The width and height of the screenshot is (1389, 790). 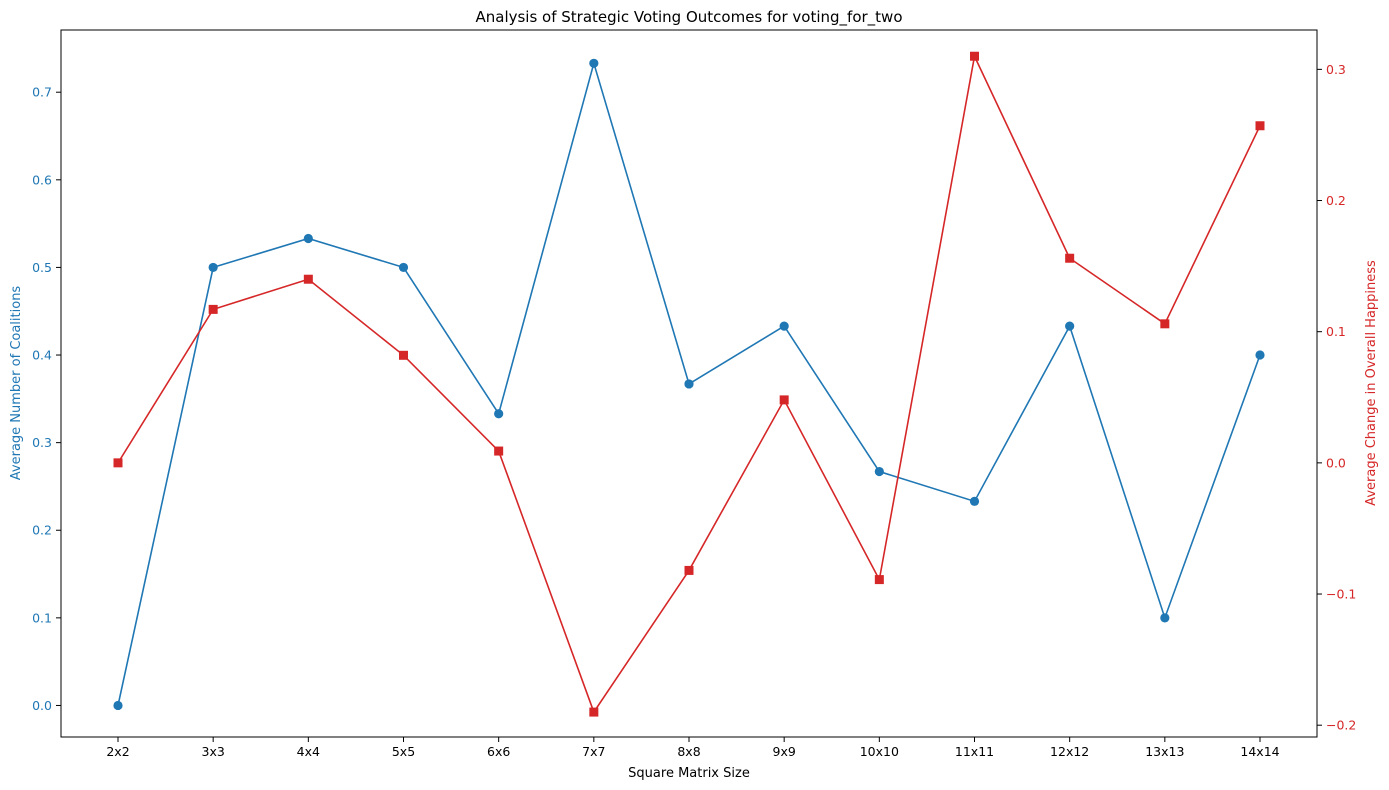 What do you see at coordinates (42, 530) in the screenshot?
I see `left-y-tick-label: 0.2` at bounding box center [42, 530].